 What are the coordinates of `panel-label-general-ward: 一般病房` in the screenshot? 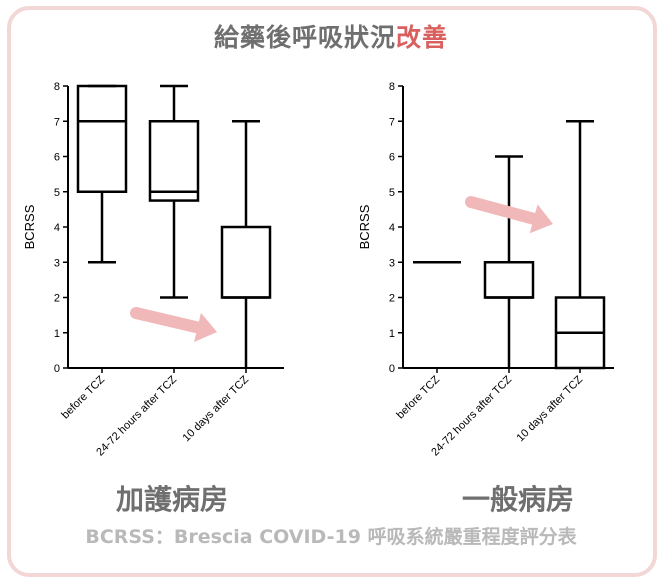 It's located at (518, 499).